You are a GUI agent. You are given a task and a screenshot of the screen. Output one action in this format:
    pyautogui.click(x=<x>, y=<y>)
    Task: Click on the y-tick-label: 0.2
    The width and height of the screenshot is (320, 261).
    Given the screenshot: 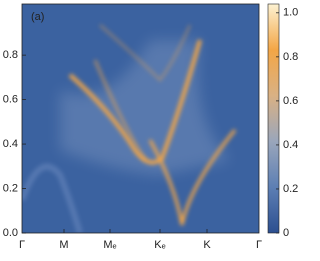 What is the action you would take?
    pyautogui.click(x=10, y=188)
    